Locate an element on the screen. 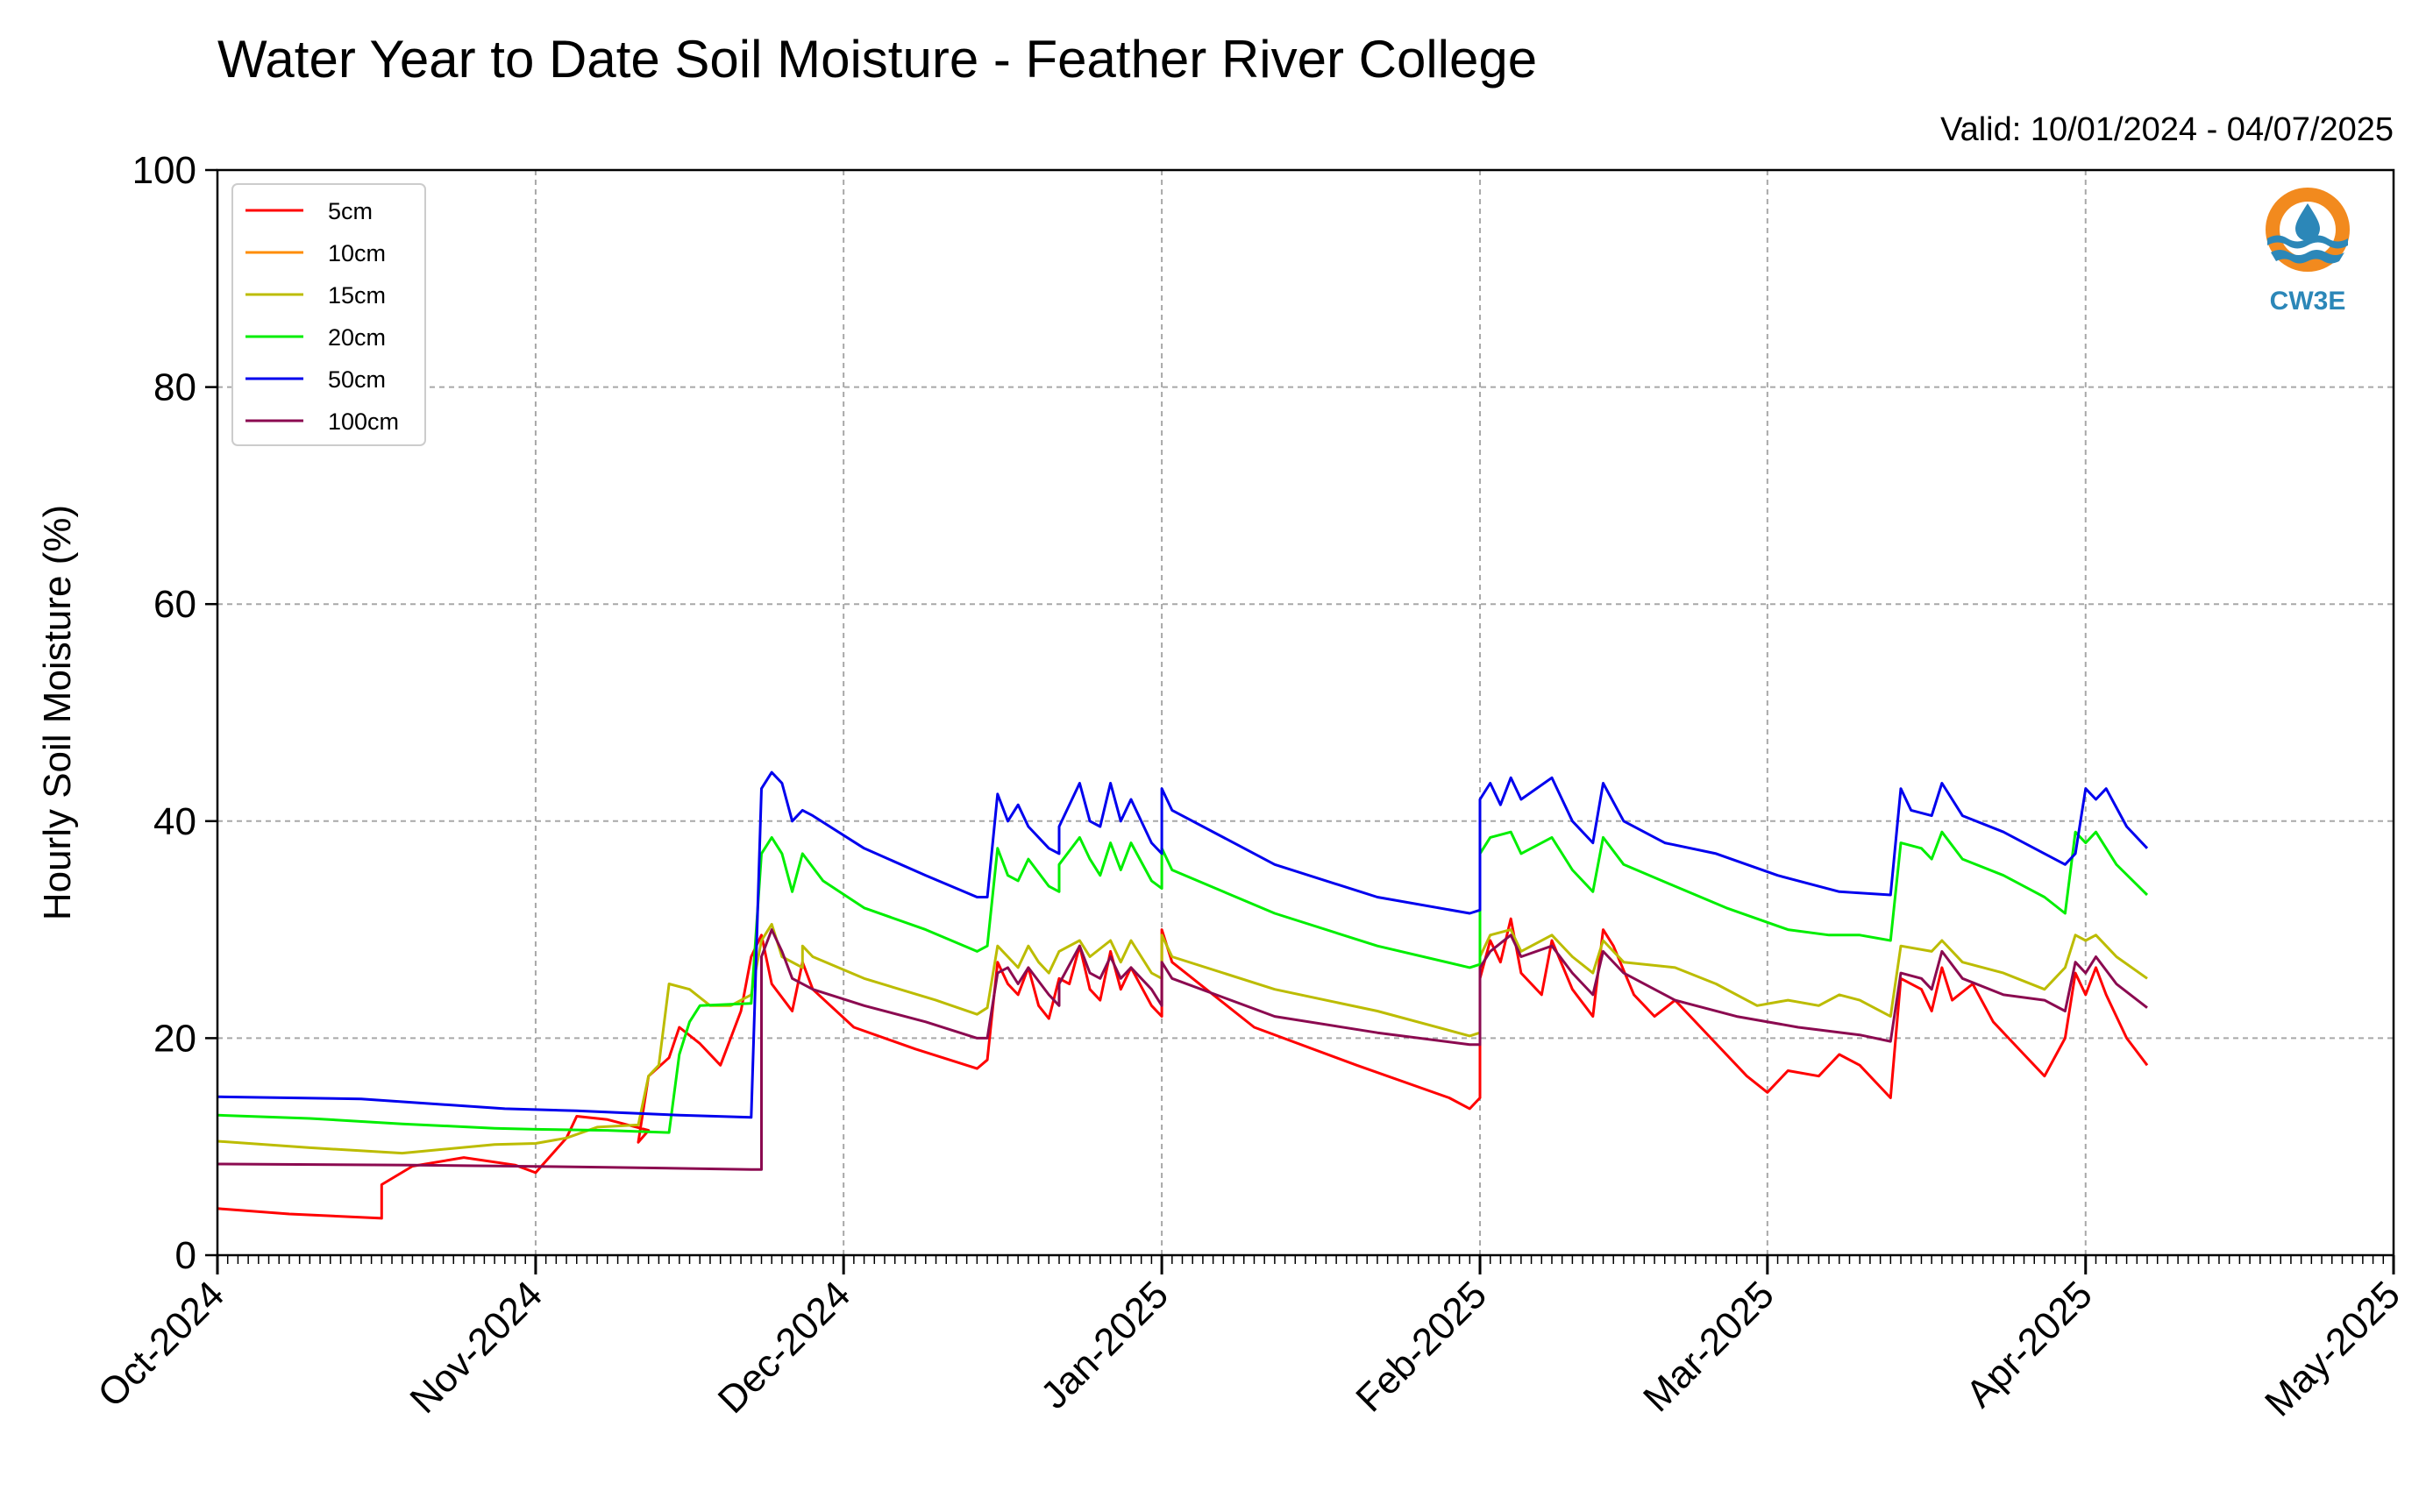 The width and height of the screenshot is (2426, 1512). x-tick-label: Nov-2024 is located at coordinates (476, 1347).